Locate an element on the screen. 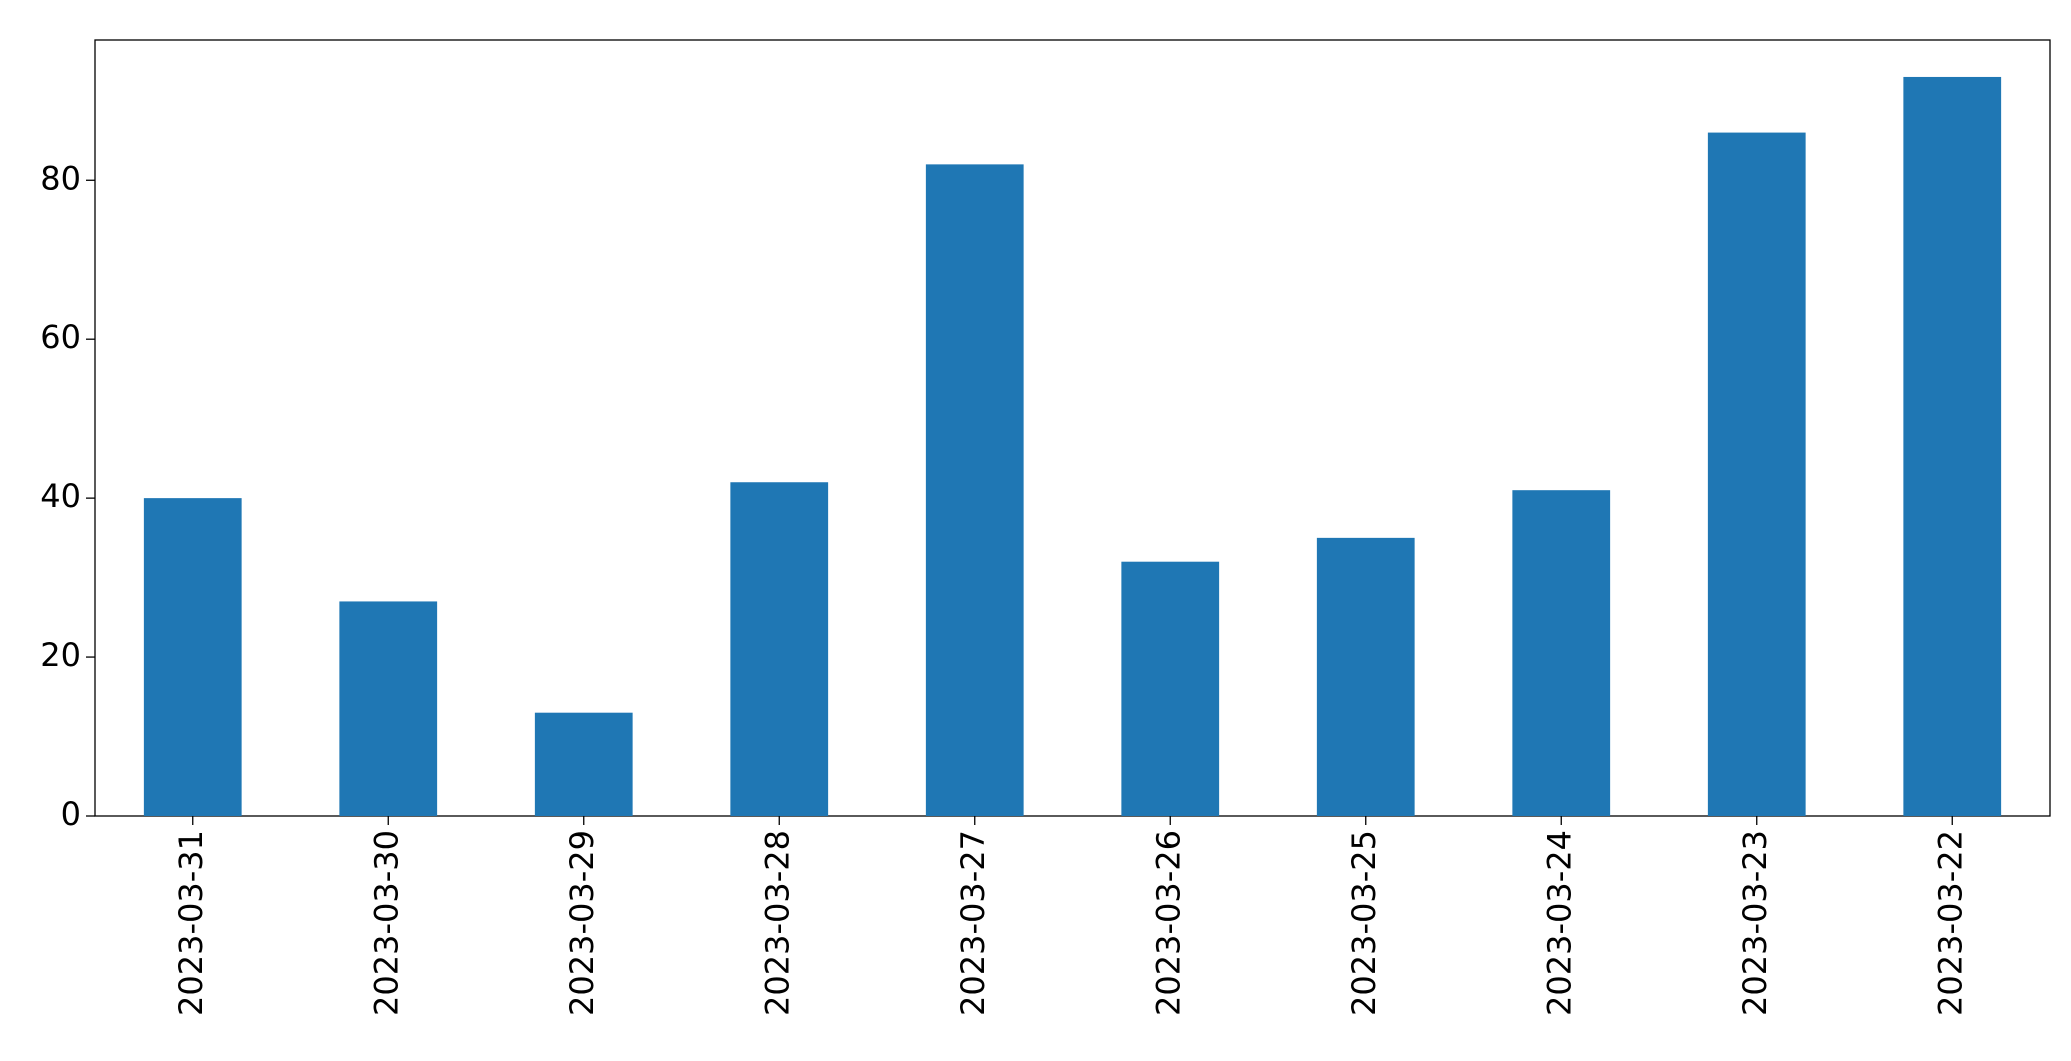 The width and height of the screenshot is (2071, 1061). x-tick-label: 2023-03-29 is located at coordinates (582, 923).